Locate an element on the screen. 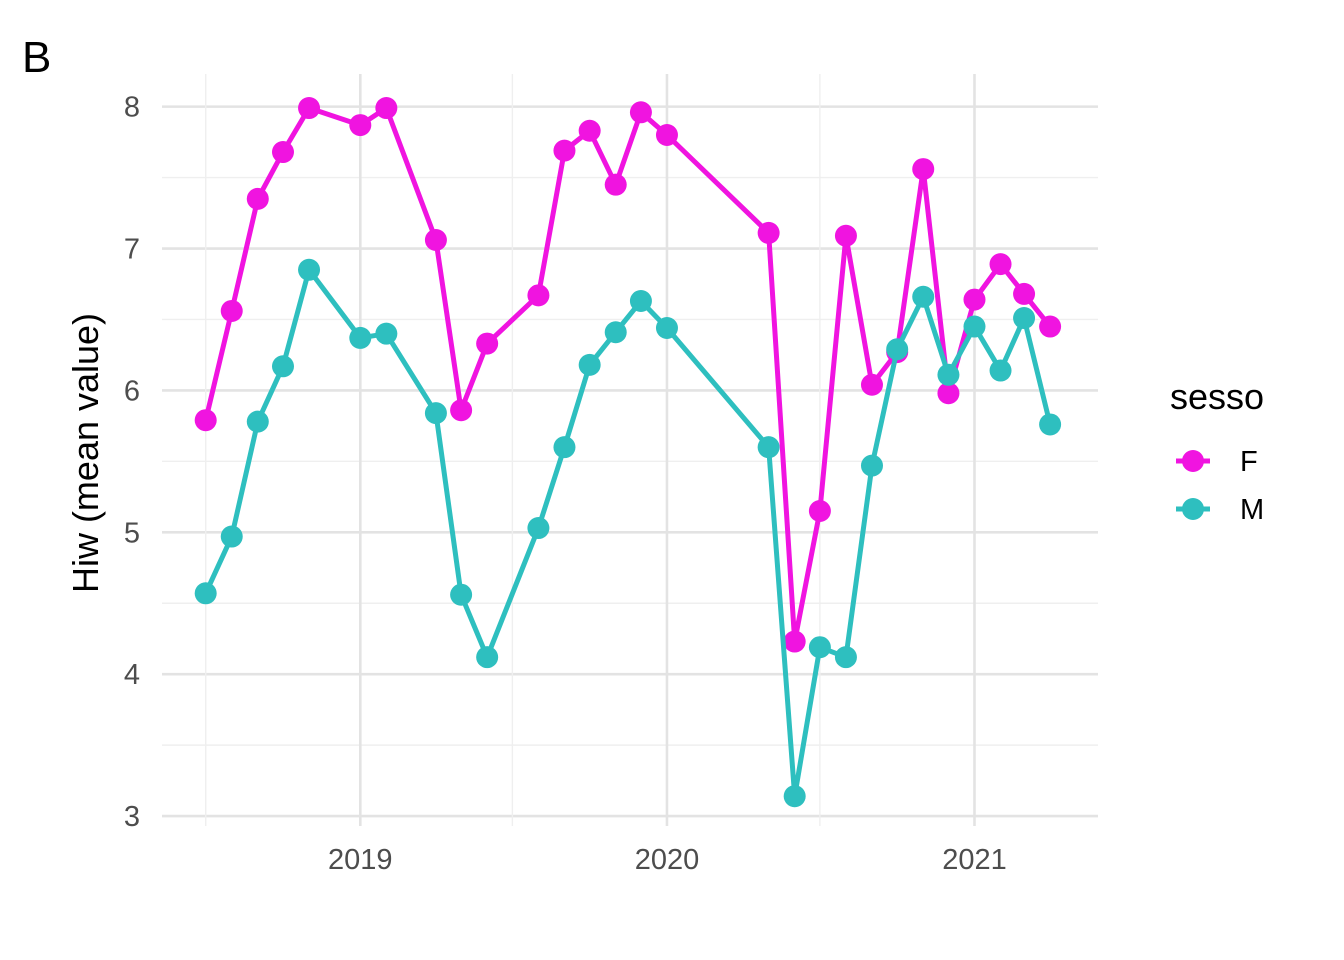 This screenshot has width=1344, height=960. y-axis-ticks: 3 4 5 6 7 8 is located at coordinates (132, 462).